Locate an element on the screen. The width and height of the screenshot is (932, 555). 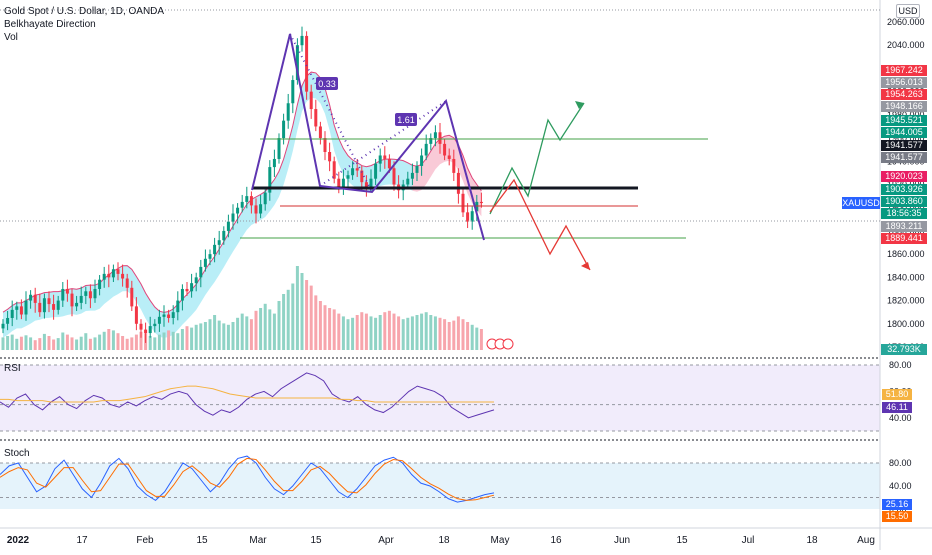
x-tick-label: Jun is located at coordinates (622, 540).